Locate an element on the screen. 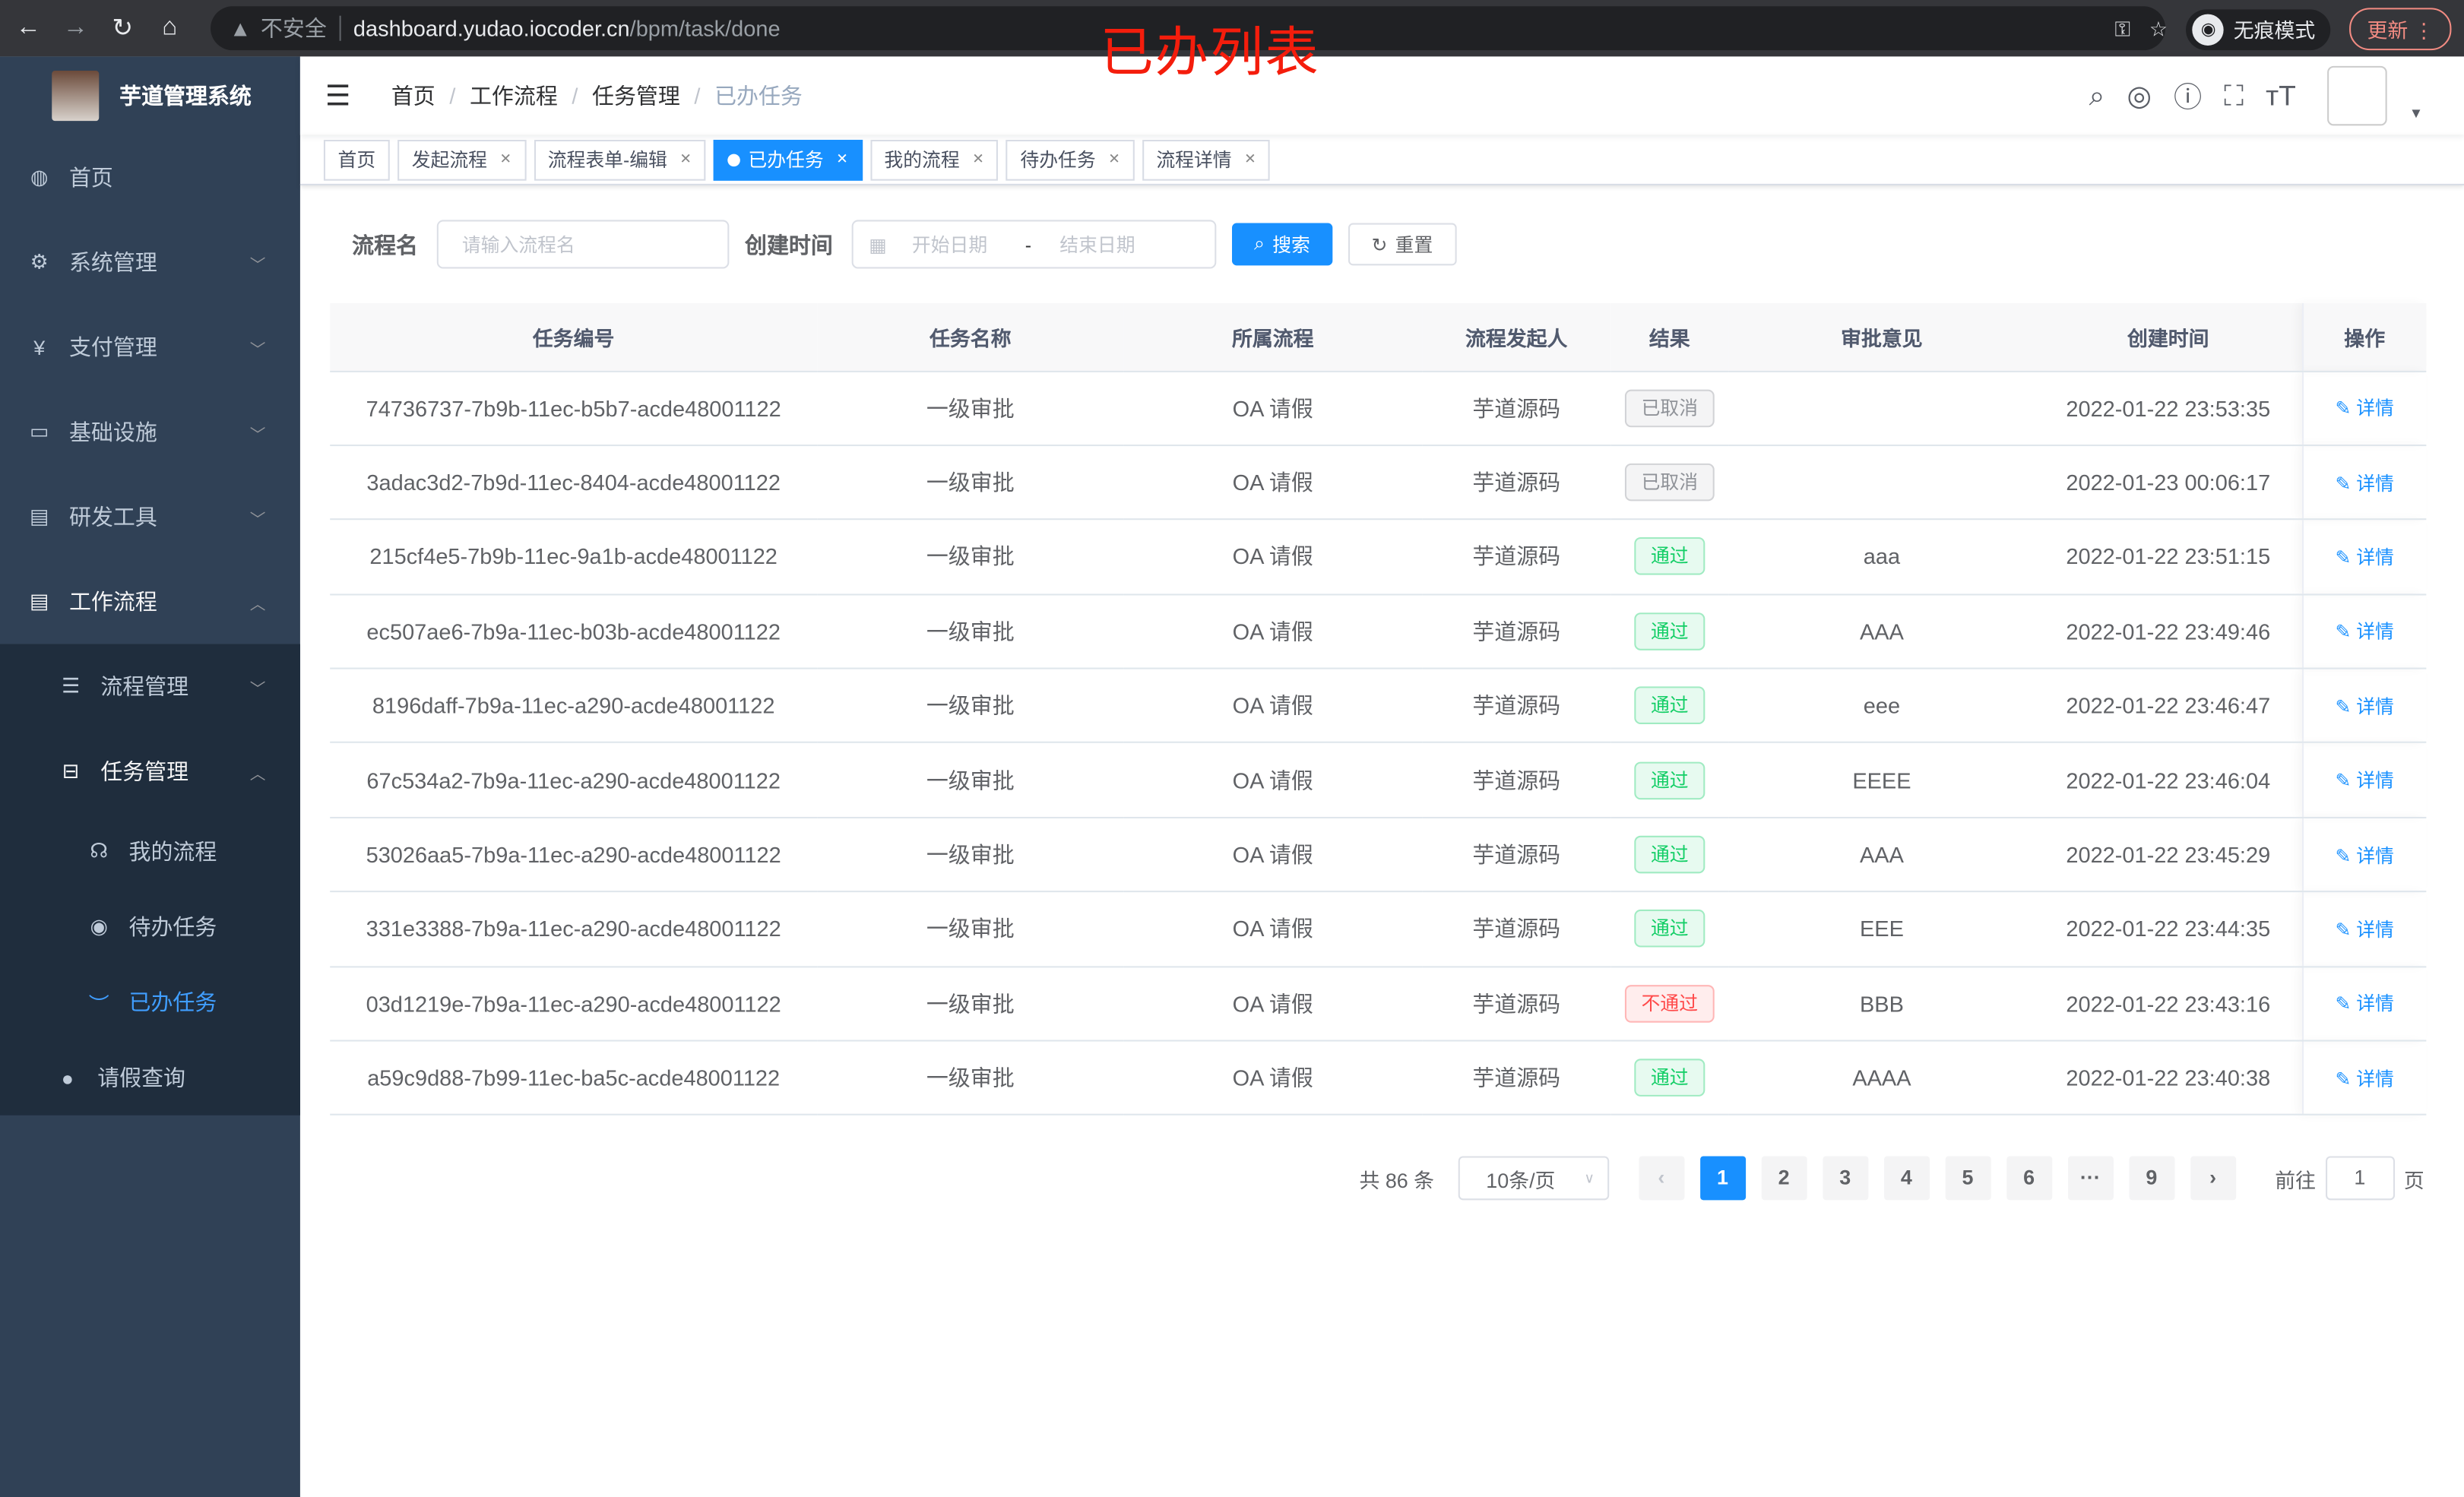  create-time: 2022-01-22 23:49:46 is located at coordinates (2169, 631).